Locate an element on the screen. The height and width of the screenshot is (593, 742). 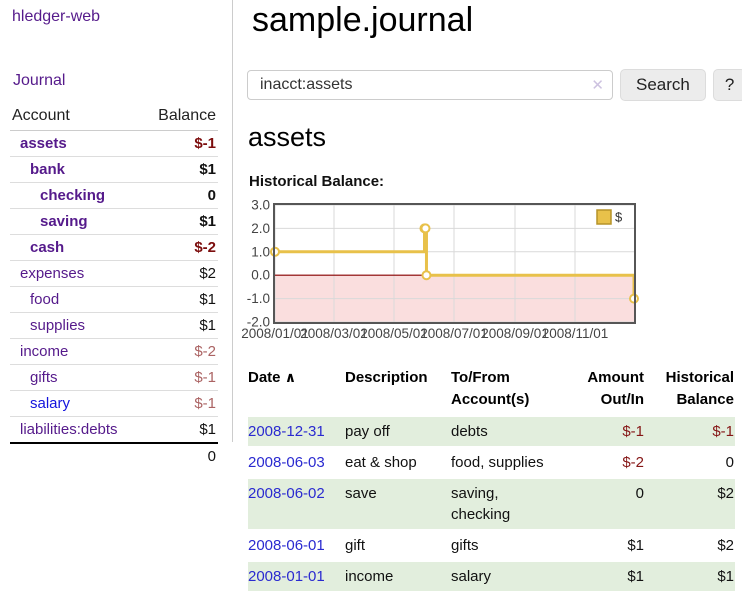
account-row: income $-2 is located at coordinates (114, 351).